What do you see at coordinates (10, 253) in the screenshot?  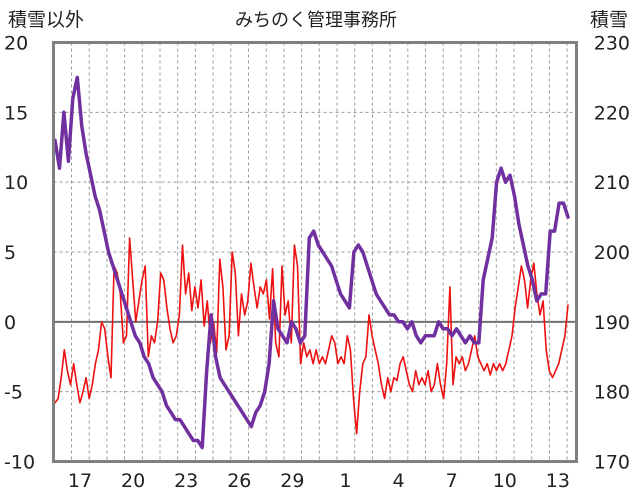 I see `left-tick-label: 5` at bounding box center [10, 253].